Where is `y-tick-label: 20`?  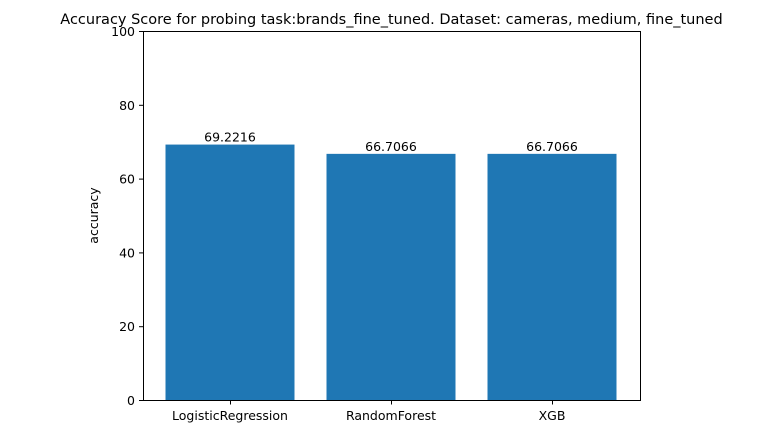 y-tick-label: 20 is located at coordinates (127, 326).